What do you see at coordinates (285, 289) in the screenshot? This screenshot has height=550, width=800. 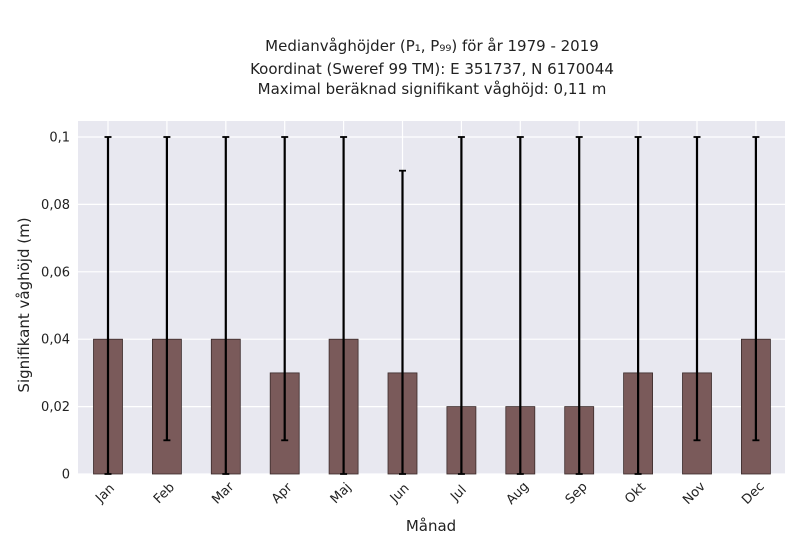 I see `error-bar-apr` at bounding box center [285, 289].